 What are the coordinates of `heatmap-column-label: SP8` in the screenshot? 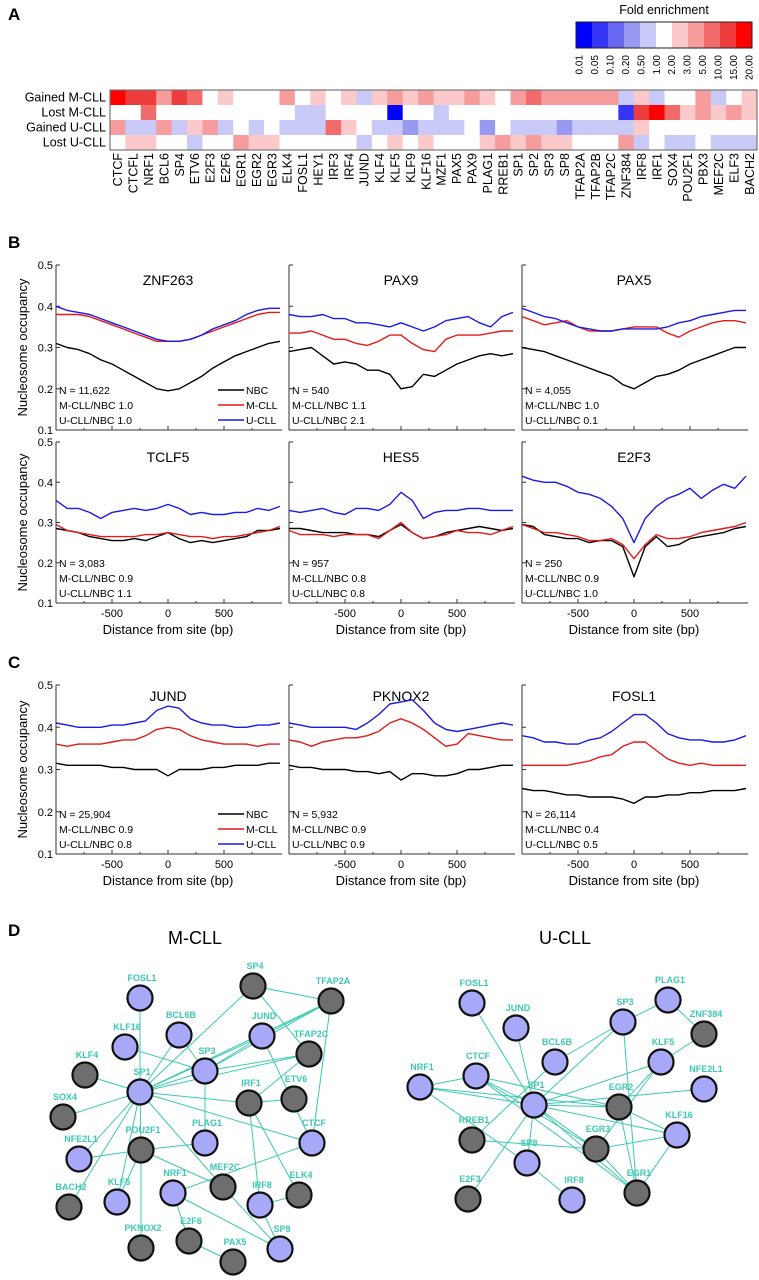 It's located at (565, 165).